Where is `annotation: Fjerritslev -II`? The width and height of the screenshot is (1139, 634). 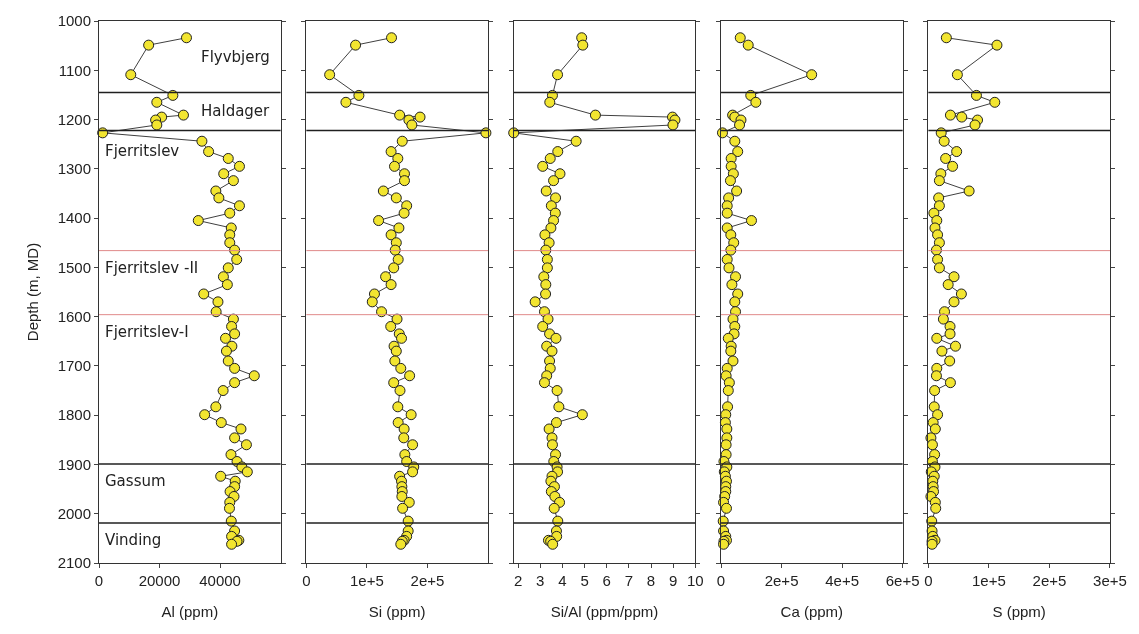
annotation: Fjerritslev -II is located at coordinates (152, 268).